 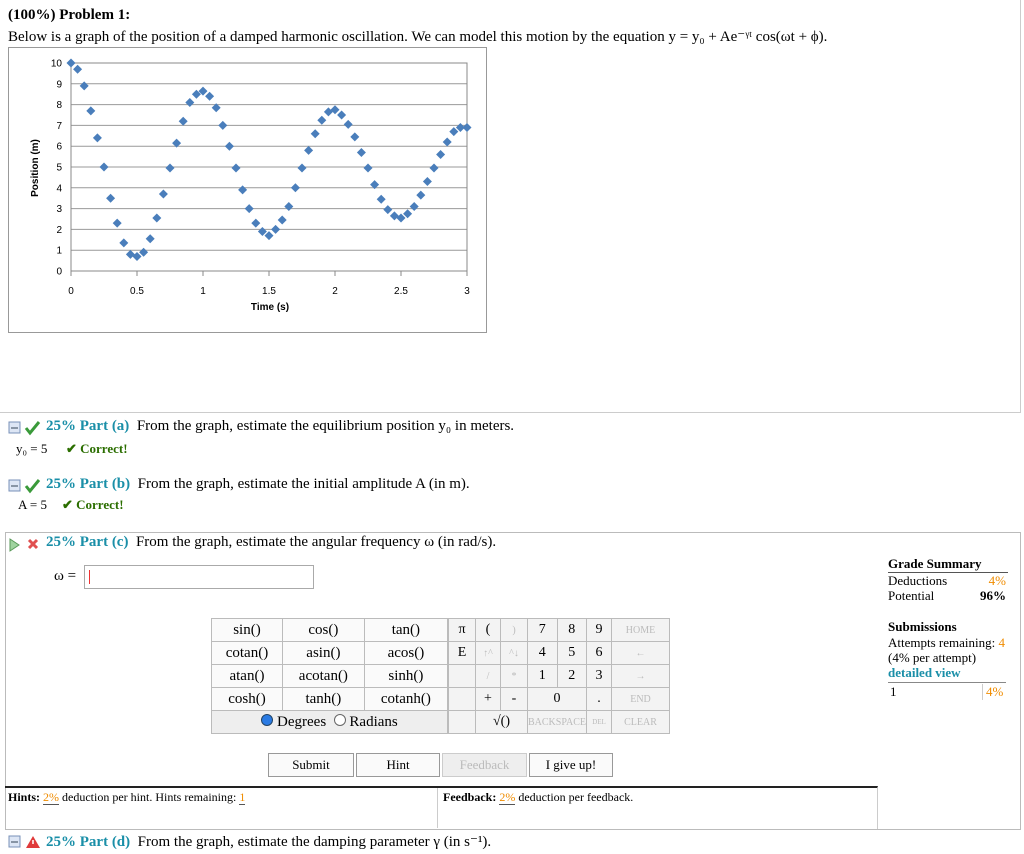 What do you see at coordinates (59, 168) in the screenshot?
I see `y-tick-label: 5` at bounding box center [59, 168].